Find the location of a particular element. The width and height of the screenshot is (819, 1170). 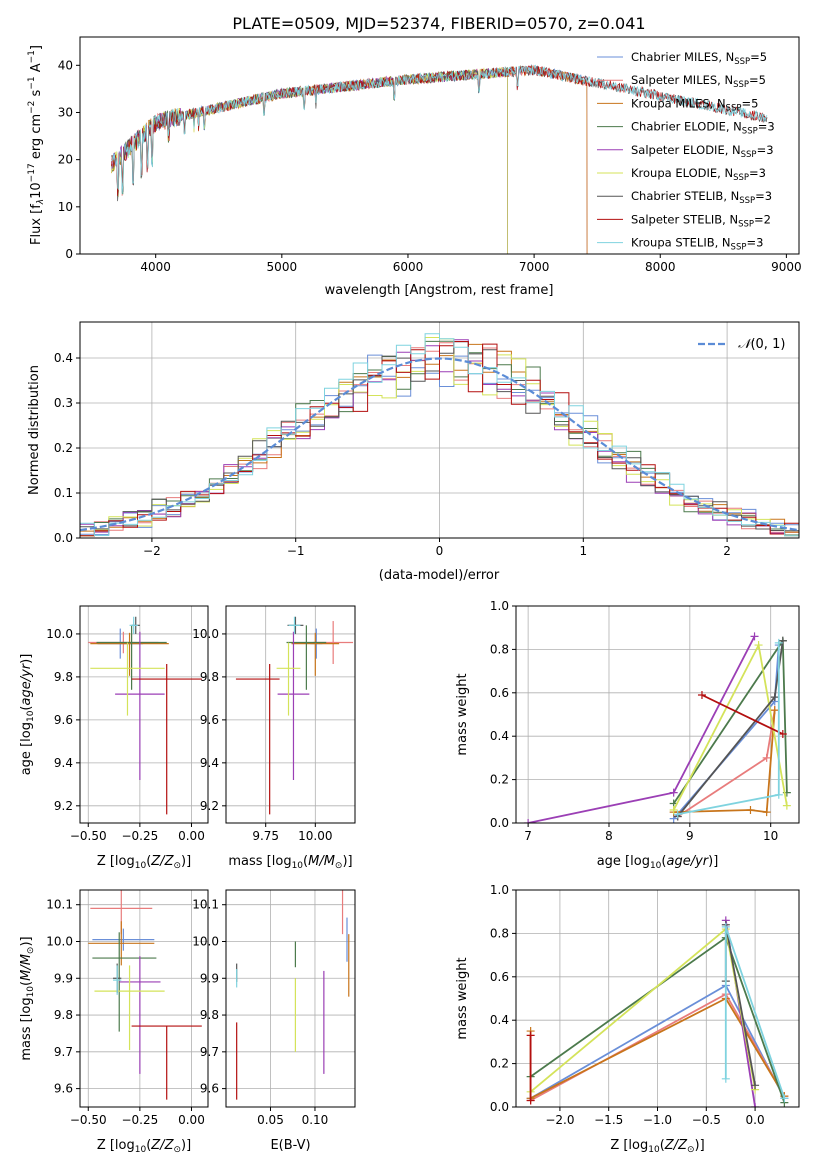

age_vs_z-plot-area is located at coordinates (145, 715).